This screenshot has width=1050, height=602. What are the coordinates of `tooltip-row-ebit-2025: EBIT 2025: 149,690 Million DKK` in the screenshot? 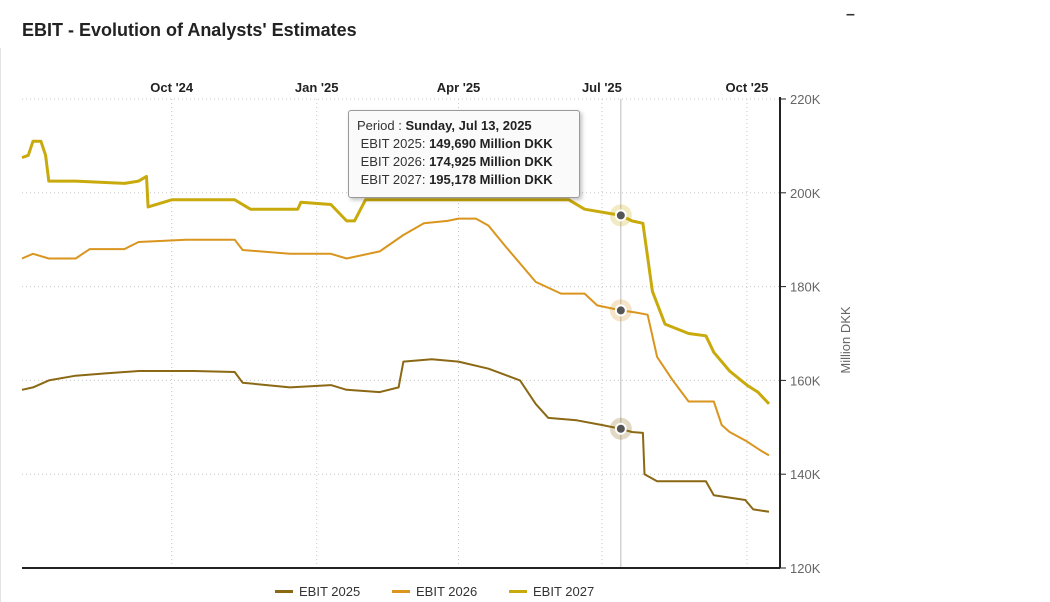 It's located at (464, 144).